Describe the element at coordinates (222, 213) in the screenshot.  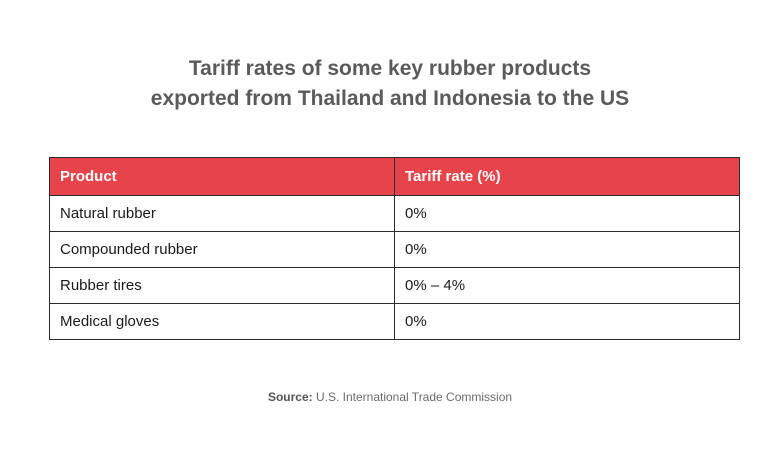
I see `product-cell: Natural rubber` at that location.